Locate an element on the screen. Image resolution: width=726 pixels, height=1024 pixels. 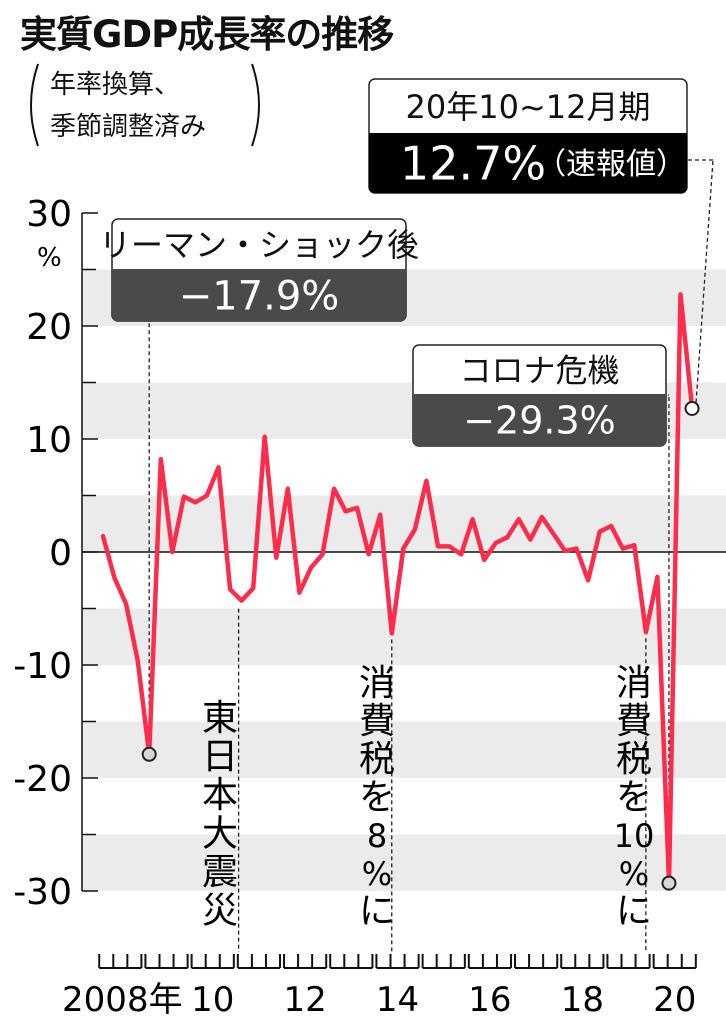
tax8-annotation-char: を is located at coordinates (377, 797).